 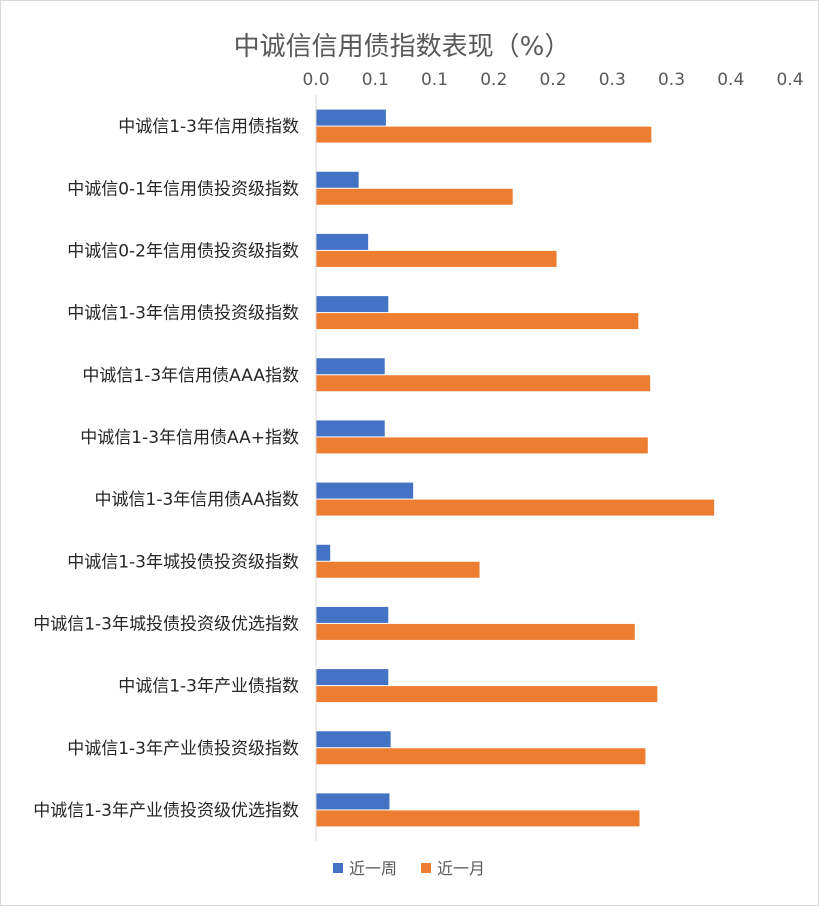 What do you see at coordinates (166, 624) in the screenshot?
I see `category-label: 中诚信1-3年城投债投资级优选指数` at bounding box center [166, 624].